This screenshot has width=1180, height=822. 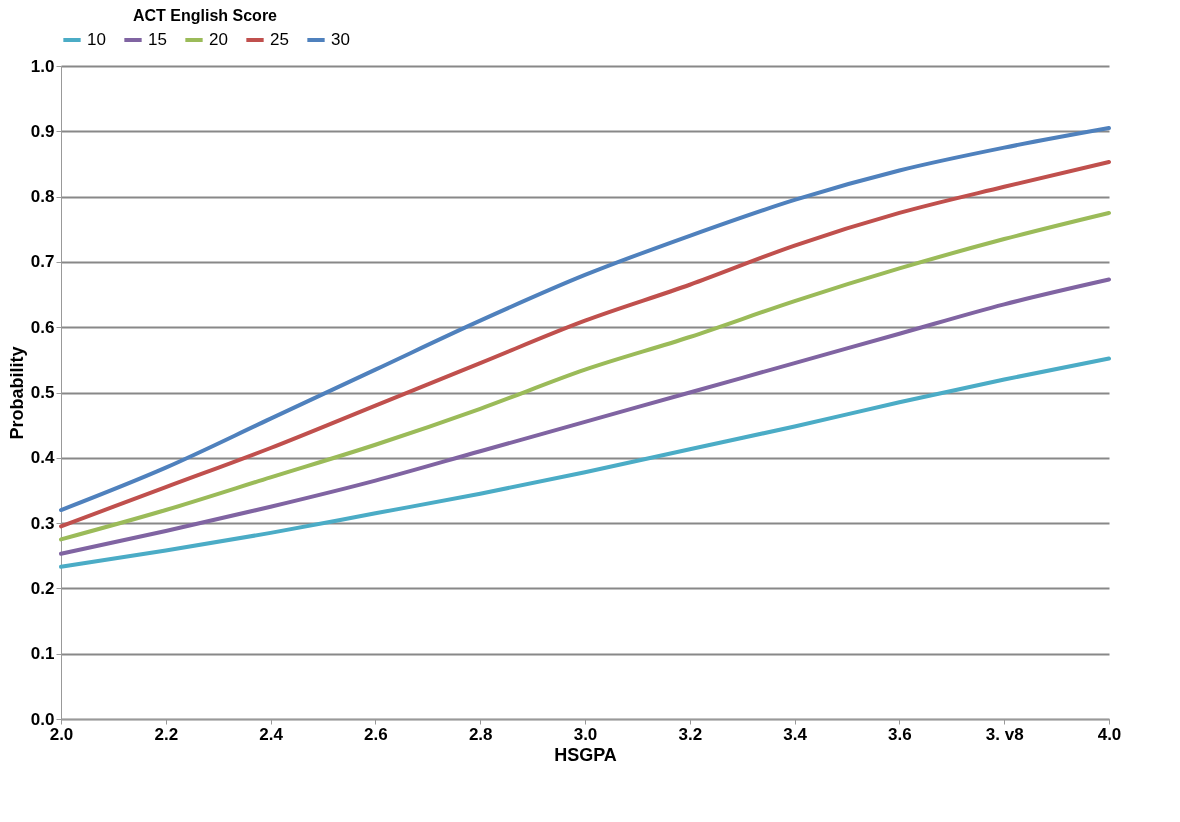 What do you see at coordinates (166, 734) in the screenshot?
I see `x-tick-label: 2.2` at bounding box center [166, 734].